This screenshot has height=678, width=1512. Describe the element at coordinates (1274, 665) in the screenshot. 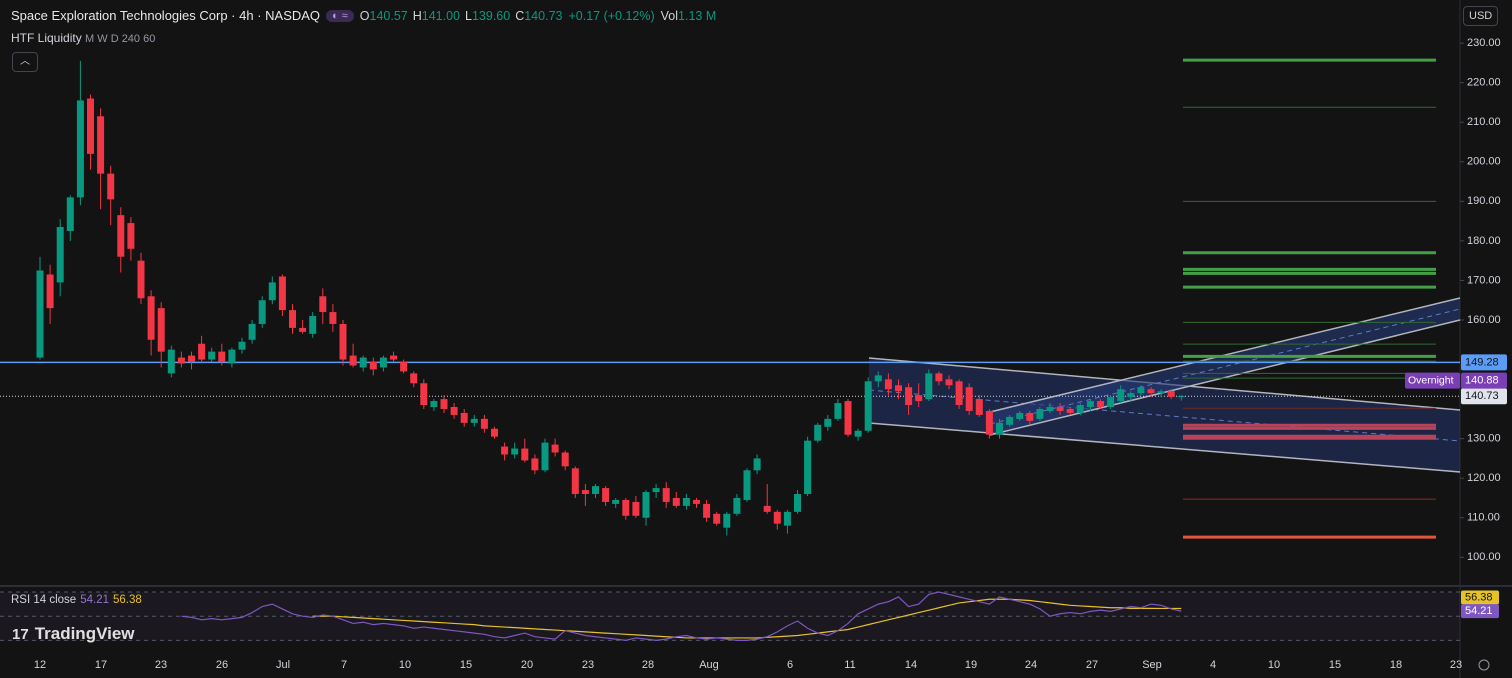

I see `x-tick-label: 10` at that location.